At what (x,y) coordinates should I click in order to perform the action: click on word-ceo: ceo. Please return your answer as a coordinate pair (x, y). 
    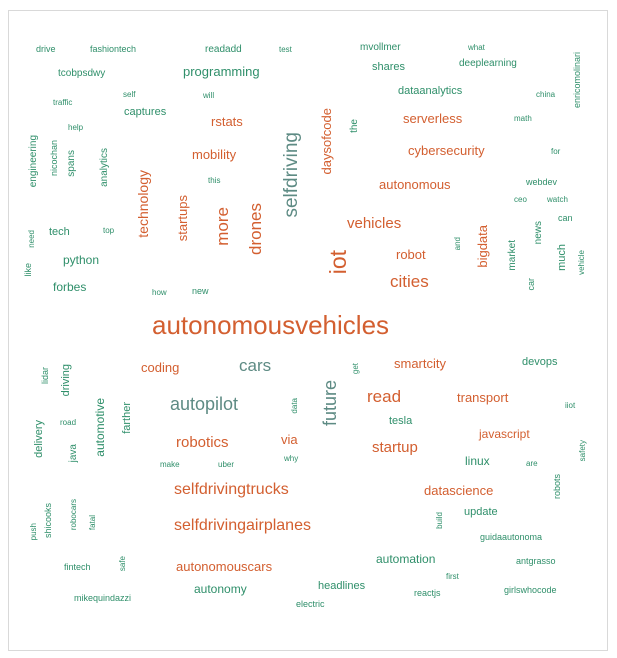
    Looking at the image, I should click on (520, 199).